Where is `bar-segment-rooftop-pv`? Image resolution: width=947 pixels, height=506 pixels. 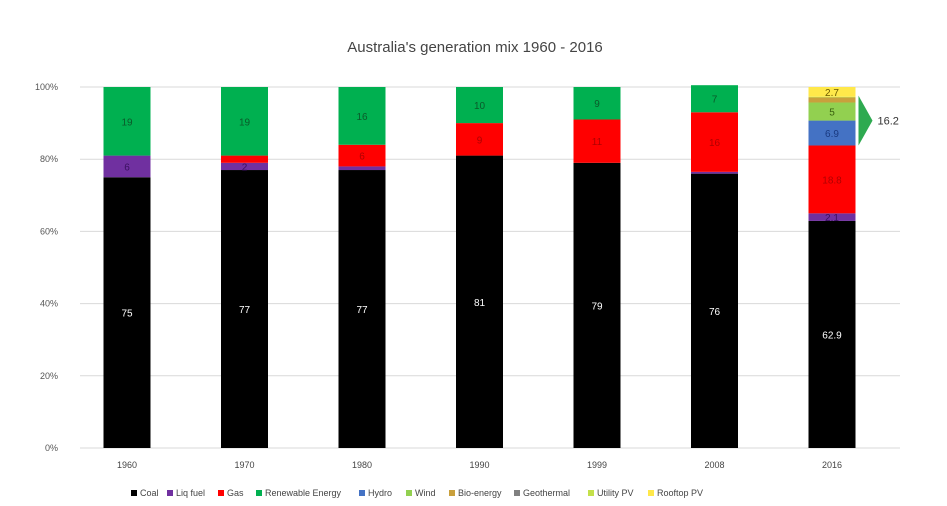 bar-segment-rooftop-pv is located at coordinates (832, 92).